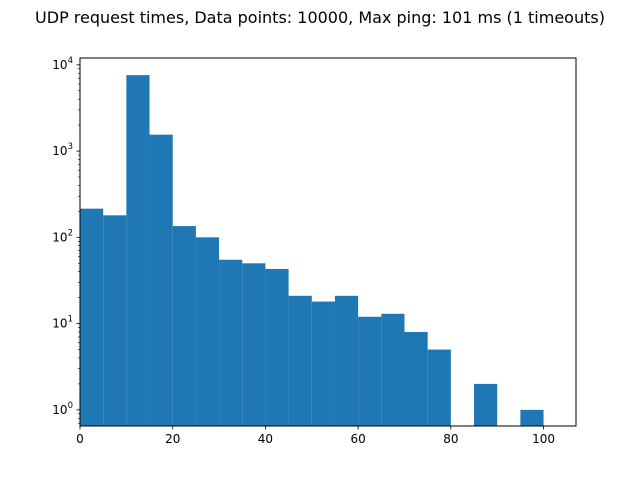 The image size is (640, 480). What do you see at coordinates (543, 439) in the screenshot?
I see `x-tick-label: 100` at bounding box center [543, 439].